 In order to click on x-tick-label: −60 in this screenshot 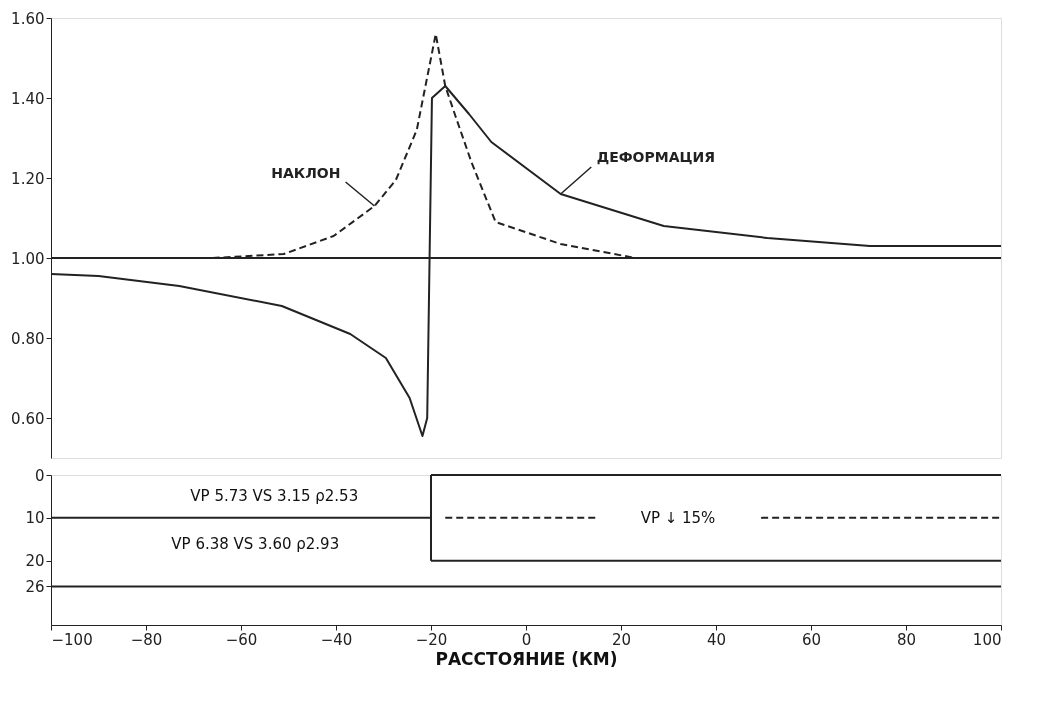, I will do `click(241, 639)`.